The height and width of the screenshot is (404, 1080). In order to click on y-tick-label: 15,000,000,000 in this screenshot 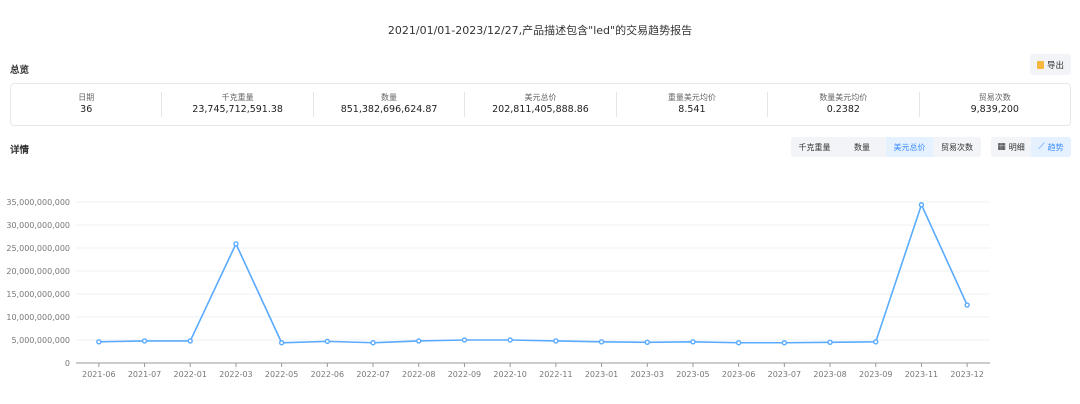, I will do `click(38, 294)`.